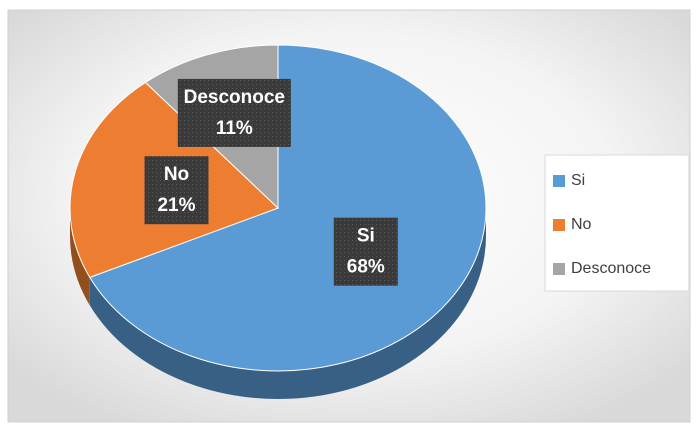  What do you see at coordinates (366, 267) in the screenshot?
I see `data-label-value: 68%` at bounding box center [366, 267].